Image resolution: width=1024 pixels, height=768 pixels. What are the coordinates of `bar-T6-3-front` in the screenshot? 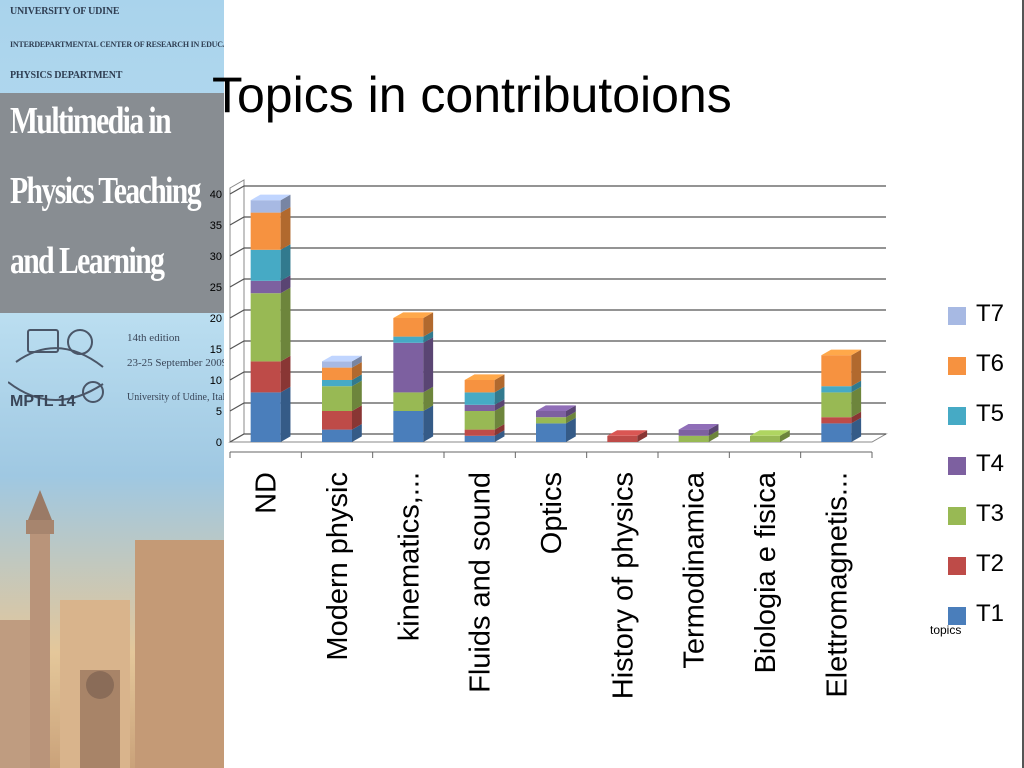 It's located at (479, 386).